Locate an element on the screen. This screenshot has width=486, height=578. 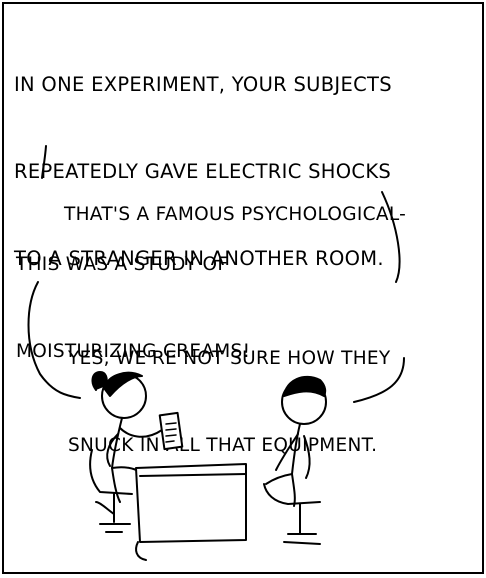
reply-line-1: This was a study of is located at coordinates (122, 264).